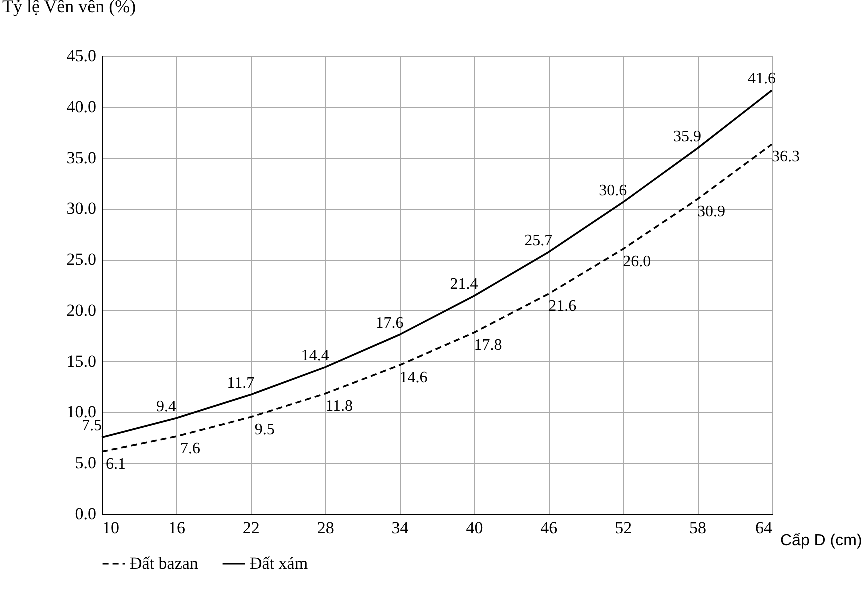 The width and height of the screenshot is (865, 597). What do you see at coordinates (116, 464) in the screenshot?
I see `data-label: 6.1` at bounding box center [116, 464].